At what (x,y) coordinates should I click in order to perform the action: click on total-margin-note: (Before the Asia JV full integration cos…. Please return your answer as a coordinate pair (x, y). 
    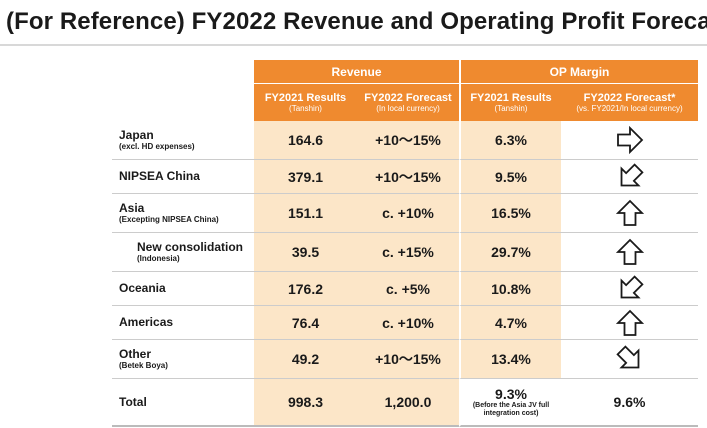
    Looking at the image, I should click on (511, 409).